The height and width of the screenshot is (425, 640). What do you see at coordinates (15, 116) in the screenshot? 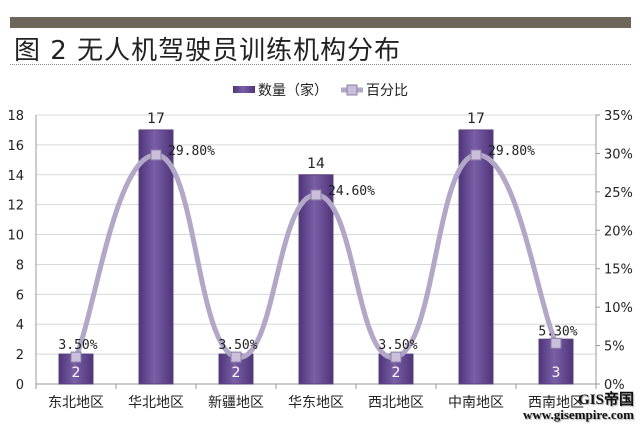
I see `y-left-tick-label: 18` at bounding box center [15, 116].